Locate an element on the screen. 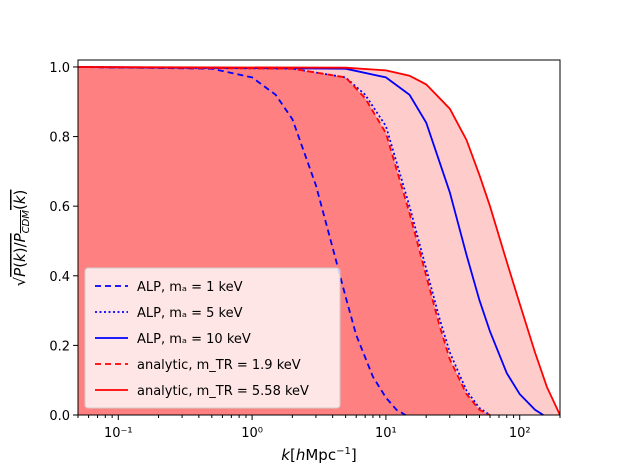  x-axis-ticks: 10⁻¹ 10⁰ 10¹ 10² is located at coordinates (319, 428).